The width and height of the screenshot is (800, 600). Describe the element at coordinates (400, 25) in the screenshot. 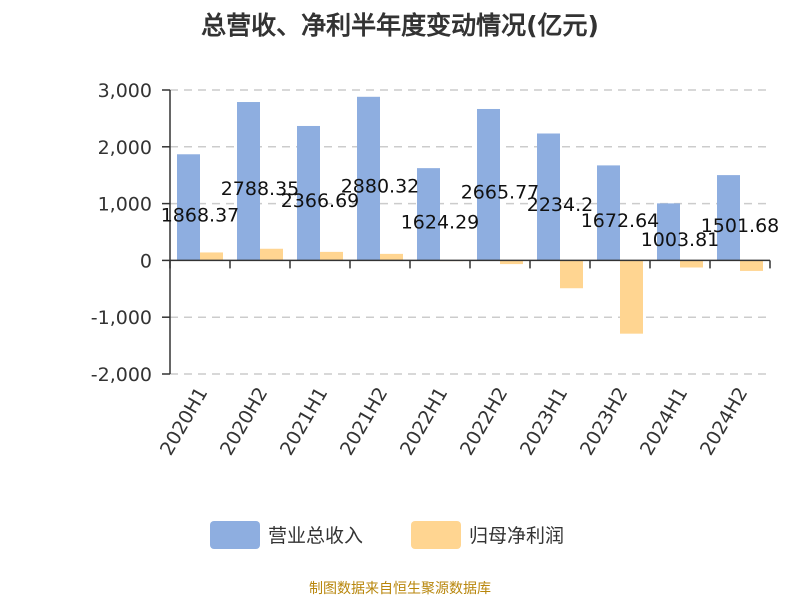

I see `chart-title: 总营收、净利半年度变动情况(亿元)` at that location.